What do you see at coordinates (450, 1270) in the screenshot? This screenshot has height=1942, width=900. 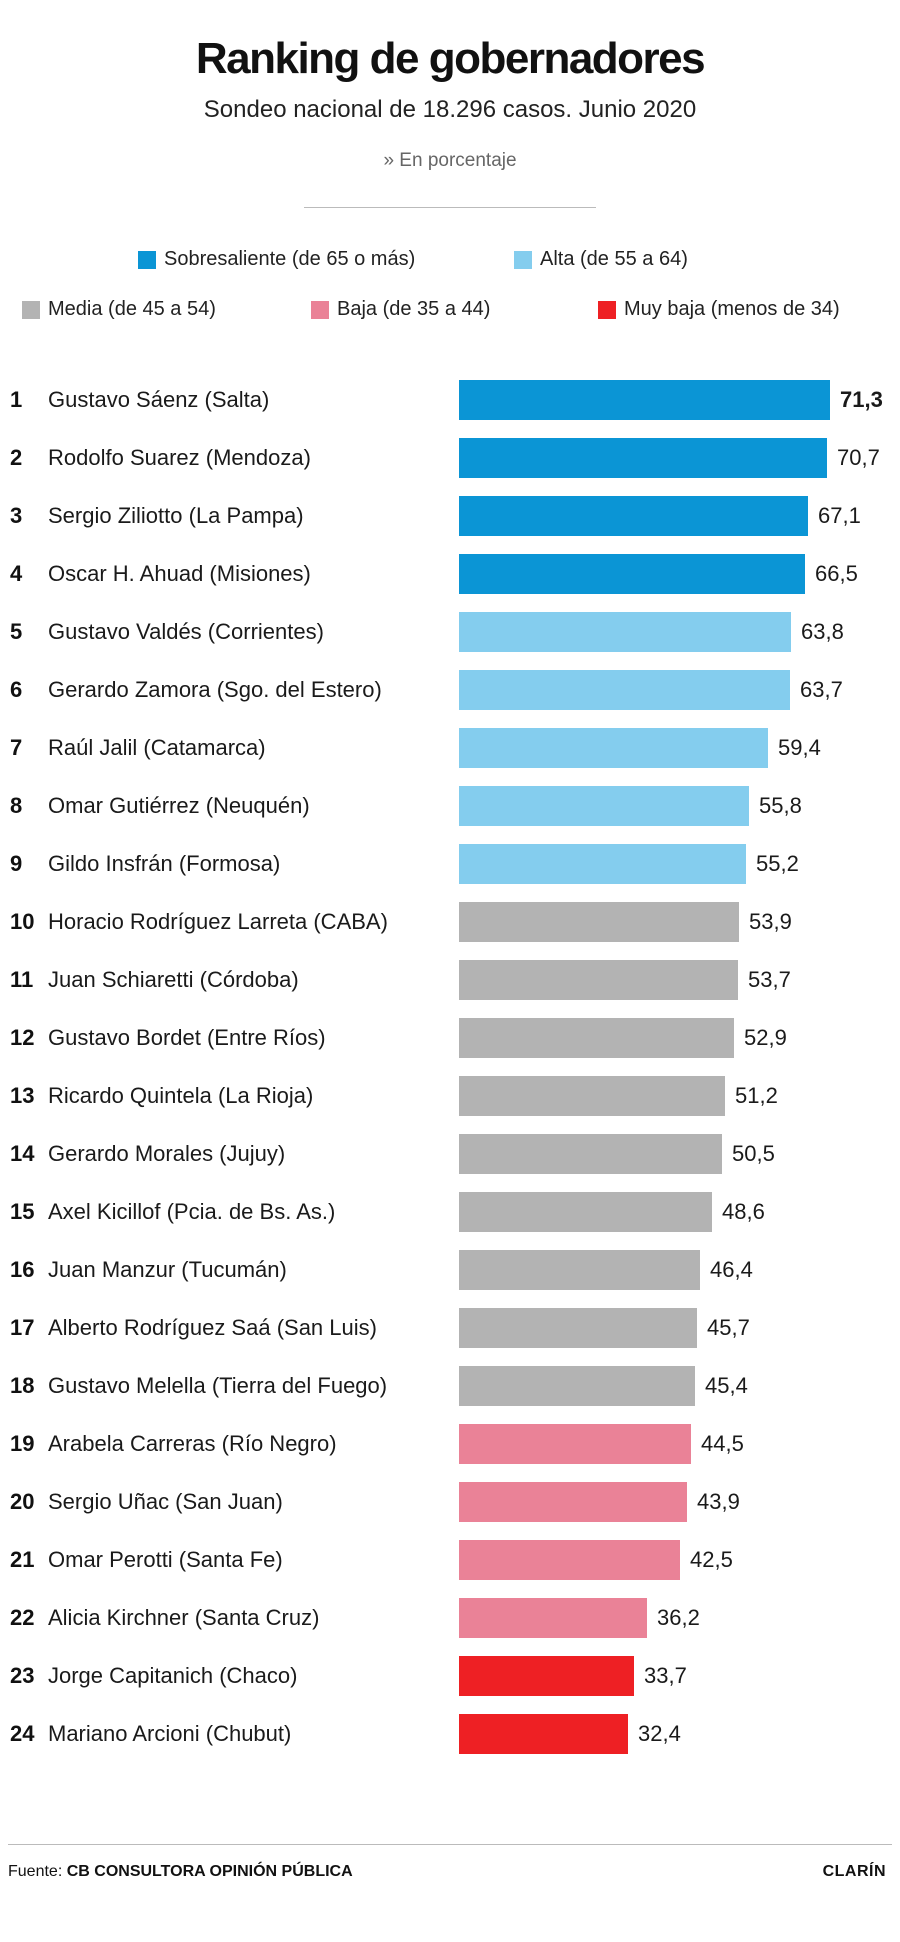 I see `chart-row: 16 Juan Manzur (Tucumán) 46,4` at bounding box center [450, 1270].